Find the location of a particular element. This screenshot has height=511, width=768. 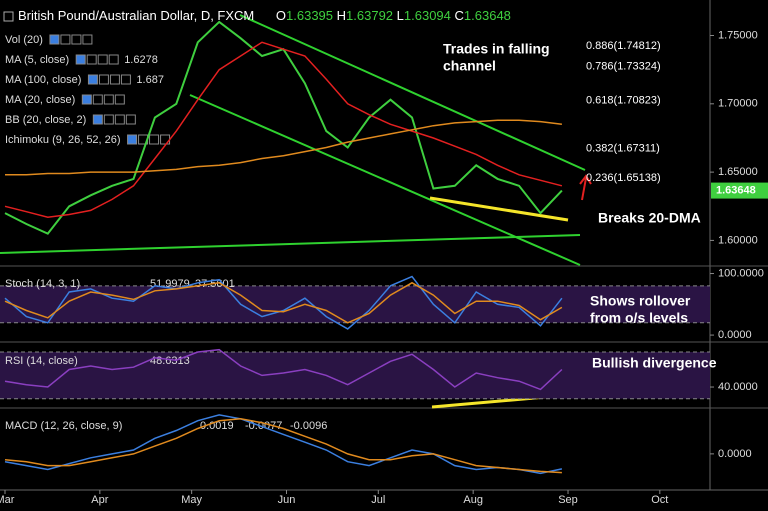

x-tick-label: Oct is located at coordinates (659, 500).